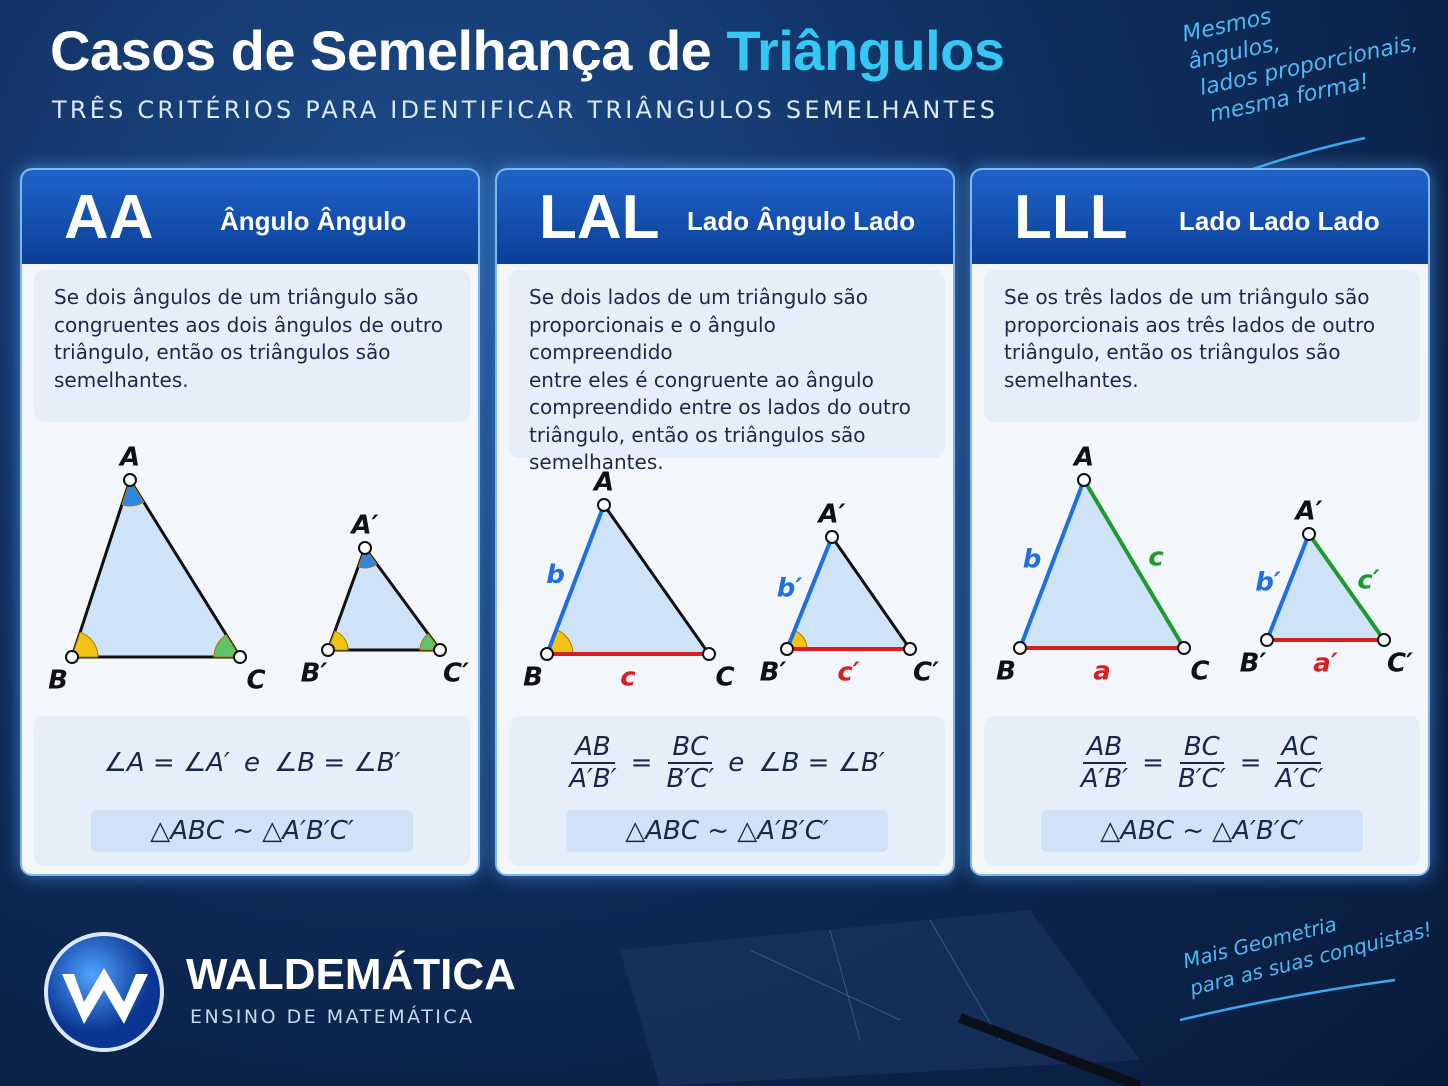 This screenshot has width=1448, height=1086. What do you see at coordinates (104, 992) in the screenshot?
I see `logo` at bounding box center [104, 992].